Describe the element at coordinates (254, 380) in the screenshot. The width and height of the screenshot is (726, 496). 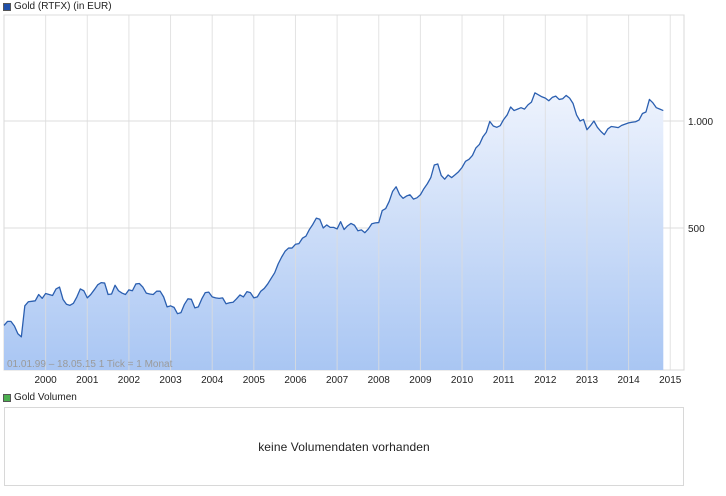
I see `x-tick-label: 2005` at that location.